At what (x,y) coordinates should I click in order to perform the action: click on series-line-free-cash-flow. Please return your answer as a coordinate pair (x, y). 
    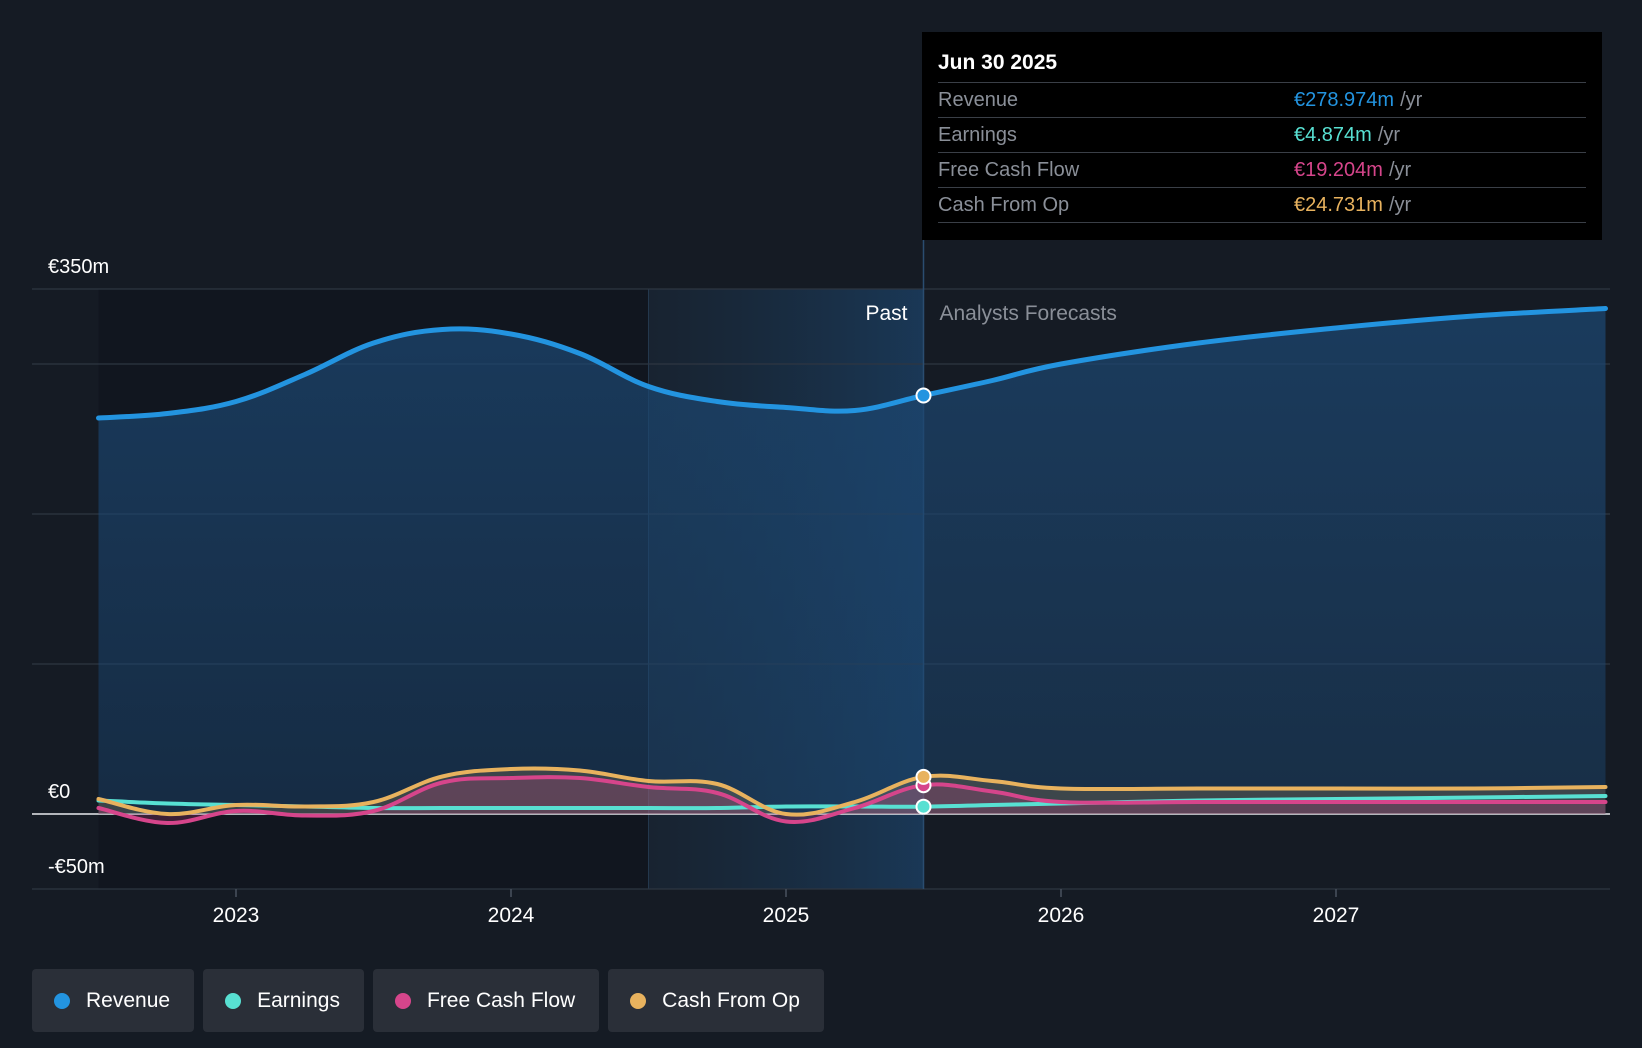
    Looking at the image, I should click on (852, 800).